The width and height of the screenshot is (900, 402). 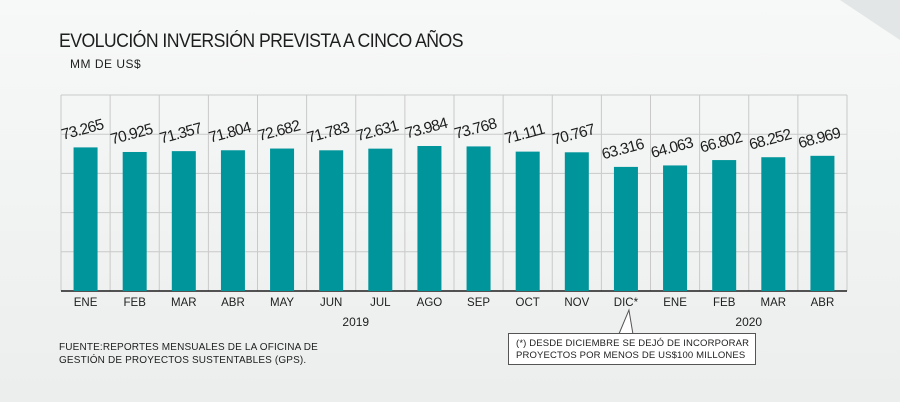 What do you see at coordinates (106, 64) in the screenshot?
I see `chart-subtitle: MM DE US$` at bounding box center [106, 64].